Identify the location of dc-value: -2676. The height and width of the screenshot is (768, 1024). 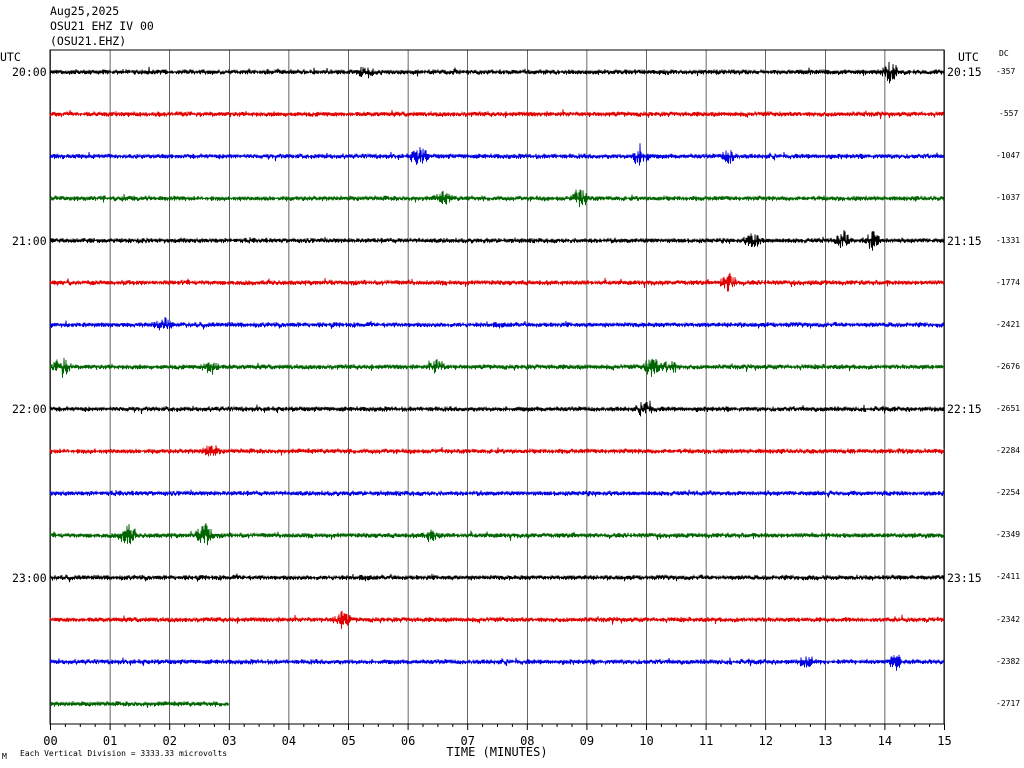
(1008, 366).